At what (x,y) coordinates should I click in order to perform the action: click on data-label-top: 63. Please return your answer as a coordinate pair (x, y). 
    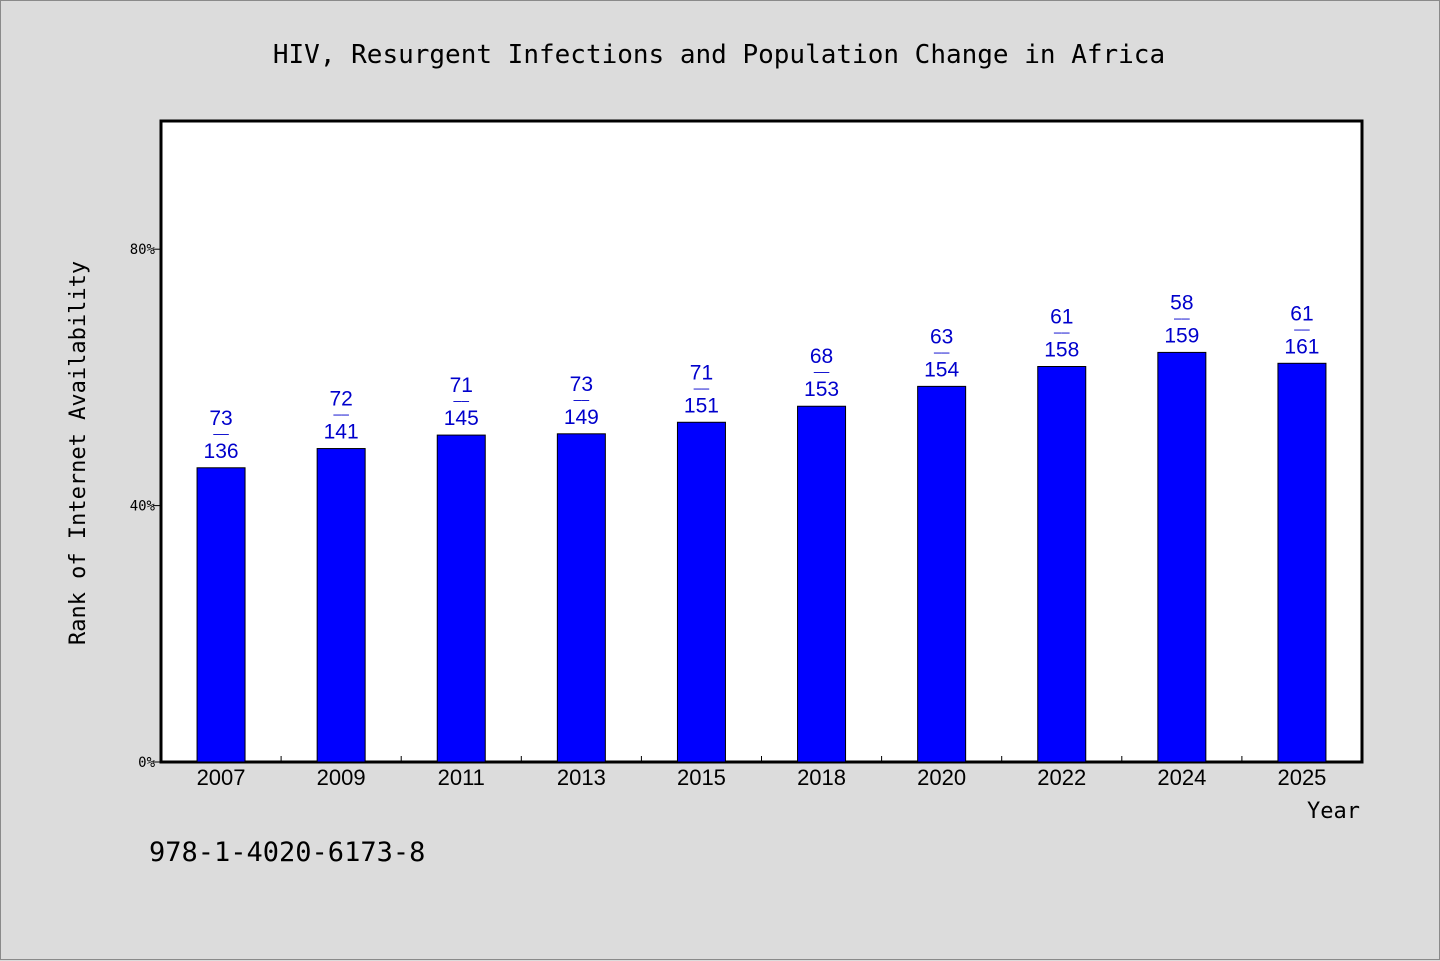
    Looking at the image, I should click on (941, 336).